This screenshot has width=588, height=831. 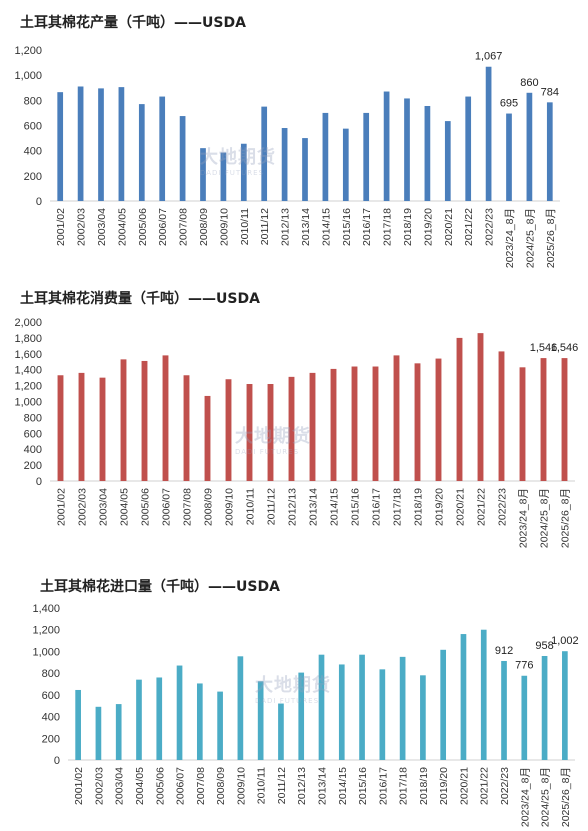 I want to click on x-tick-label: 2002/03, so click(x=82, y=227).